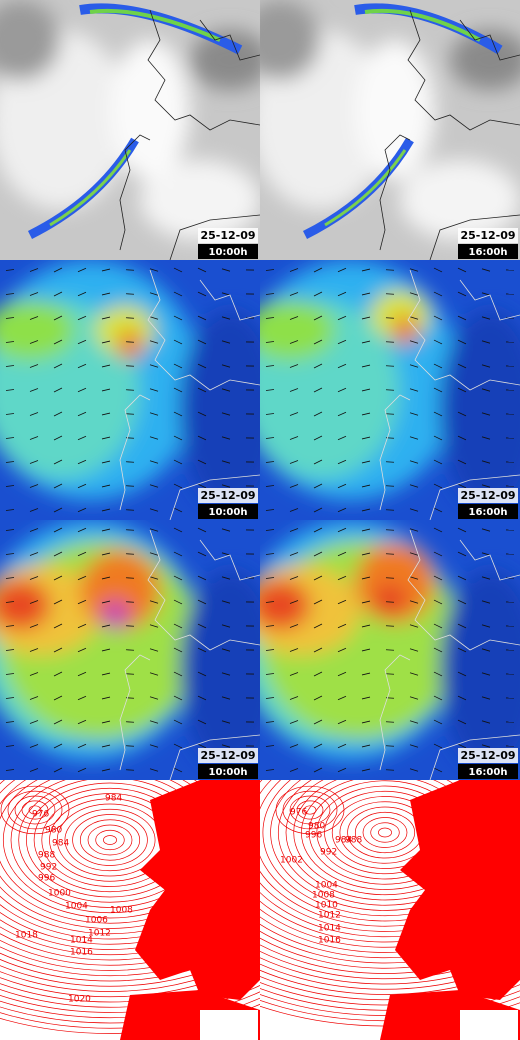 Image resolution: width=520 pixels, height=1040 pixels. I want to click on isobar-label: 1002, so click(291, 861).